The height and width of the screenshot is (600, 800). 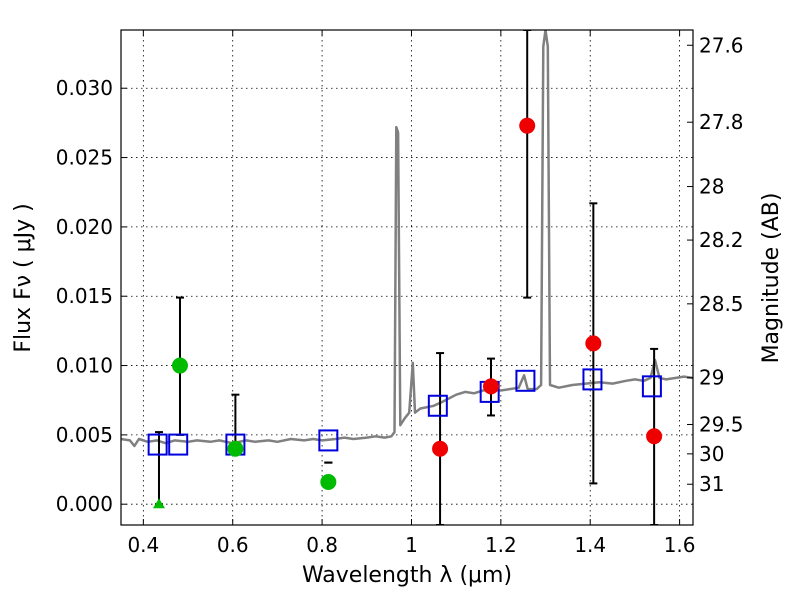 What do you see at coordinates (84, 435) in the screenshot?
I see `y-tick-label: 0.005` at bounding box center [84, 435].